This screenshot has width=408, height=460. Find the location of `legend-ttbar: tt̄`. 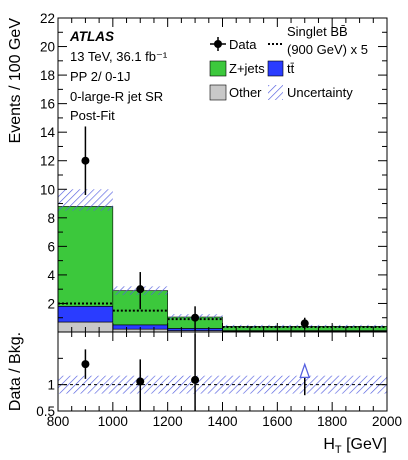

legend-ttbar: tt̄ is located at coordinates (281, 68).